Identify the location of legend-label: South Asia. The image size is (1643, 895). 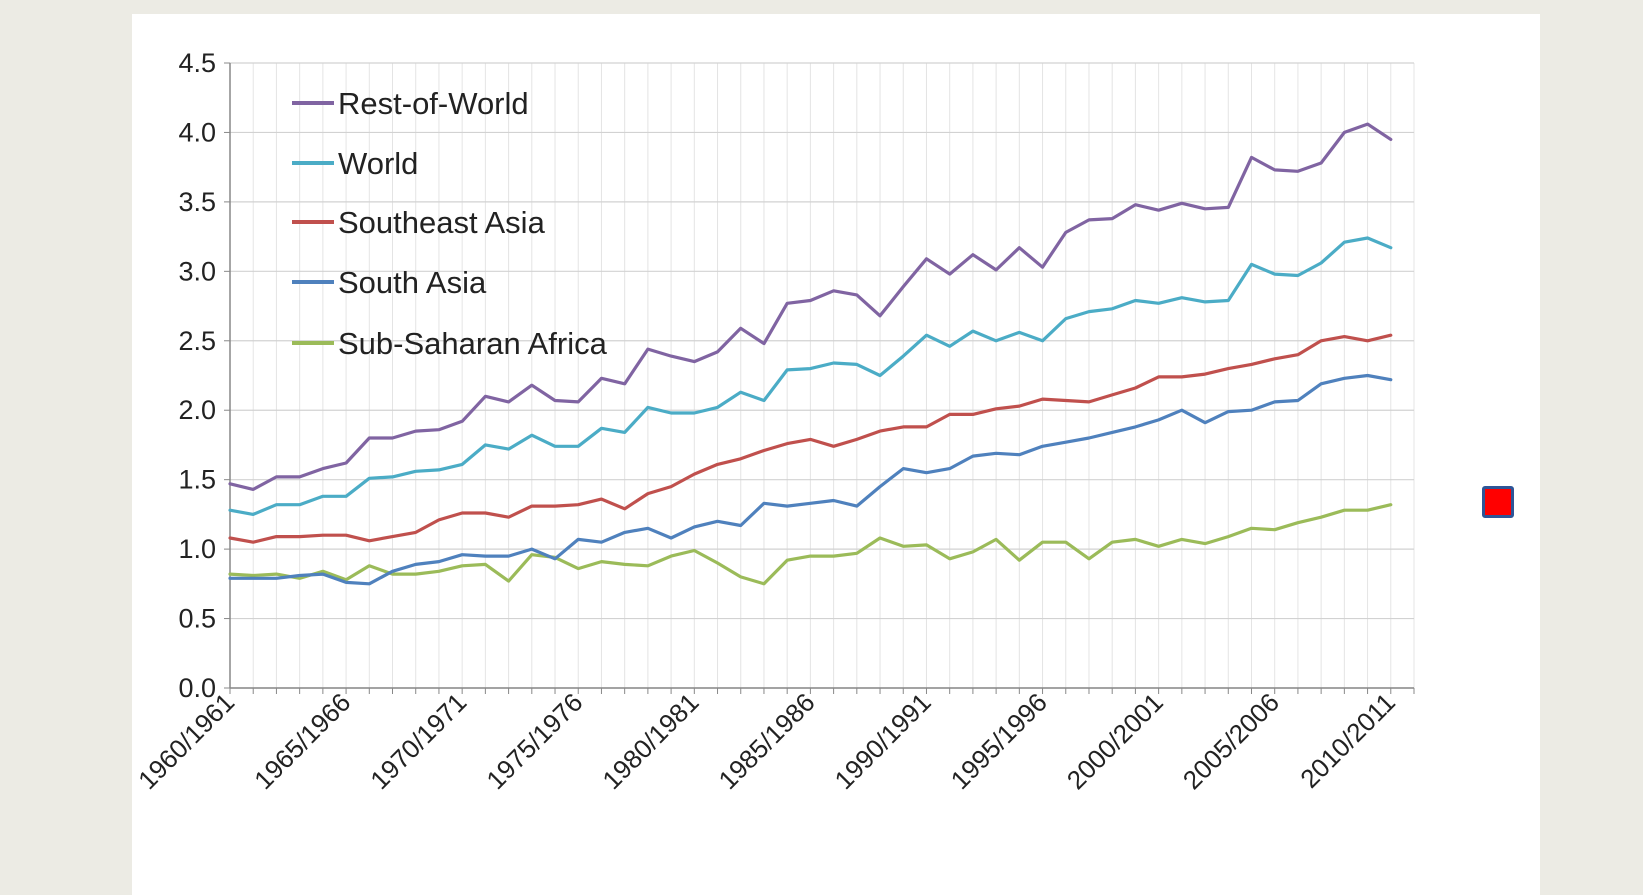
(412, 282).